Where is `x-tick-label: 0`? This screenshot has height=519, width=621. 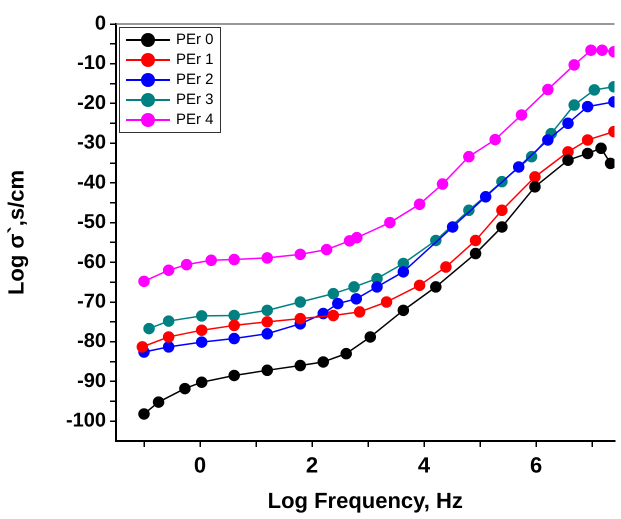
x-tick-label: 0 is located at coordinates (200, 465).